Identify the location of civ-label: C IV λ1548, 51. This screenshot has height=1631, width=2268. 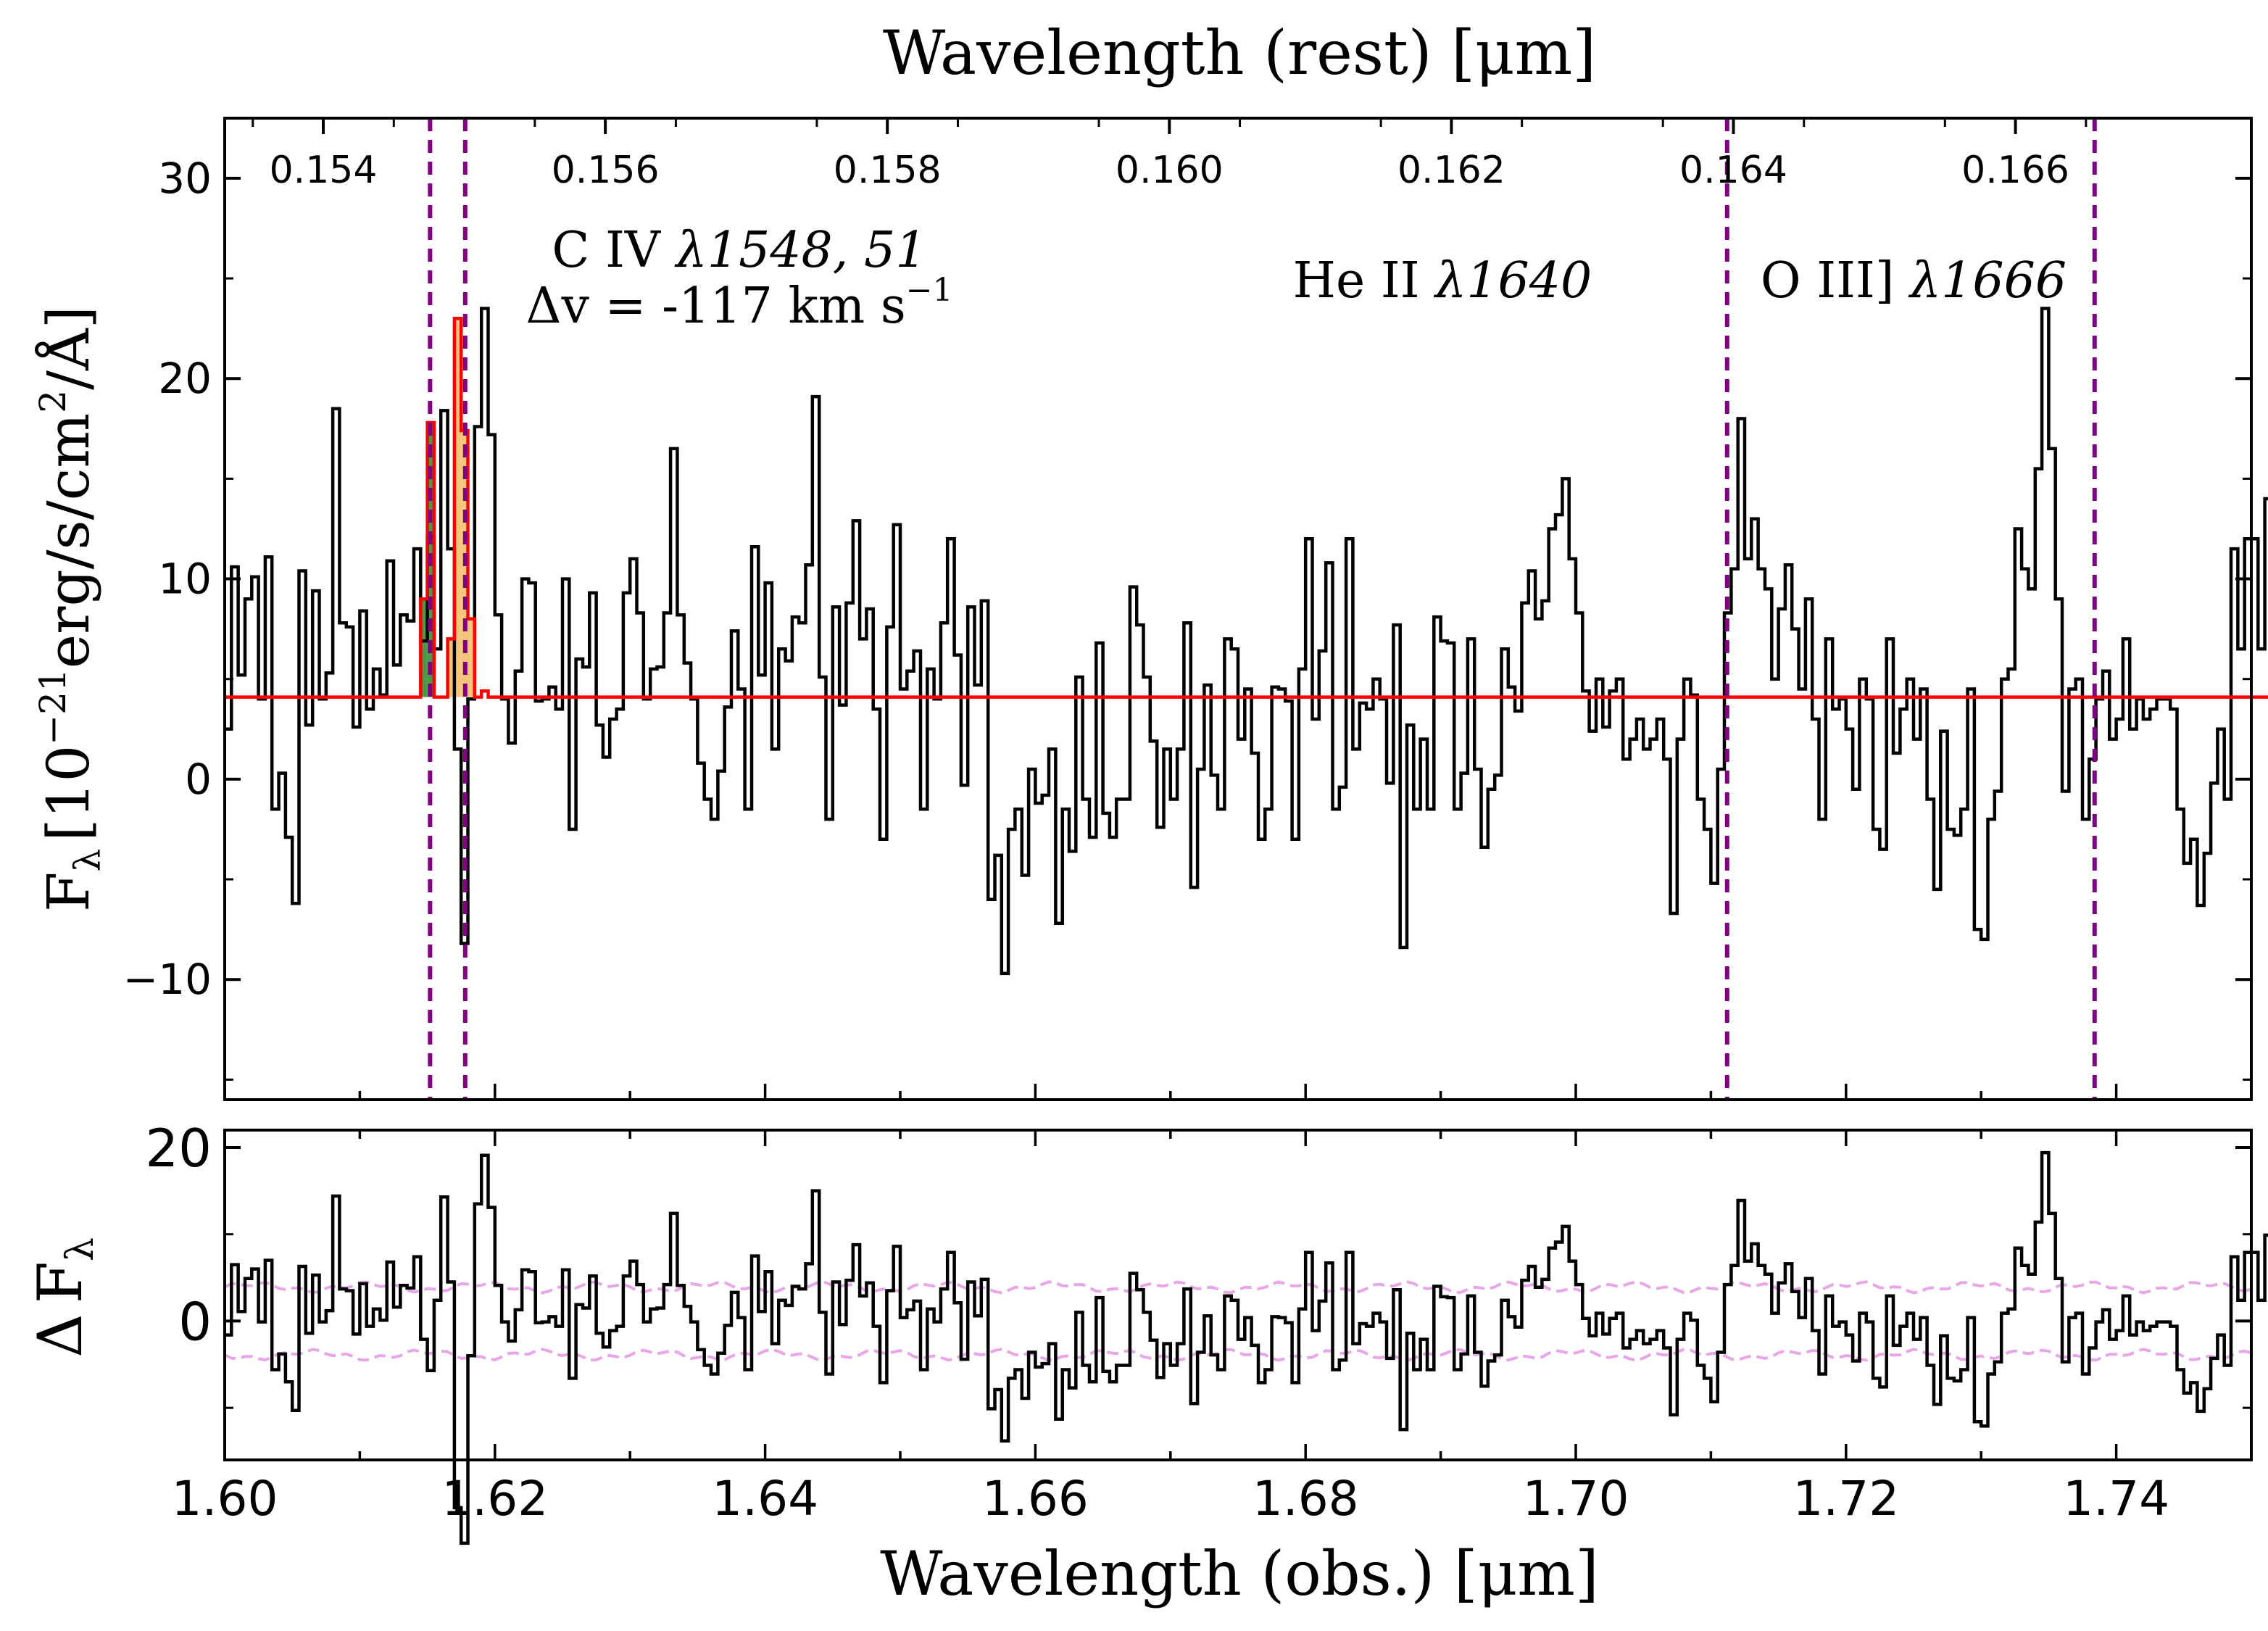
(739, 251).